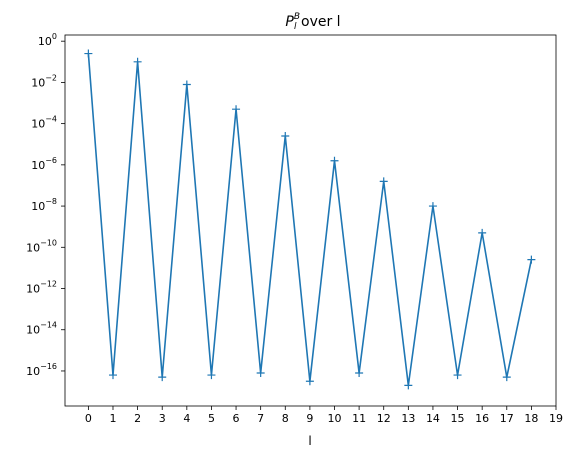 Image resolution: width=574 pixels, height=459 pixels. Describe the element at coordinates (507, 418) in the screenshot. I see `x-tick-label: 17` at that location.